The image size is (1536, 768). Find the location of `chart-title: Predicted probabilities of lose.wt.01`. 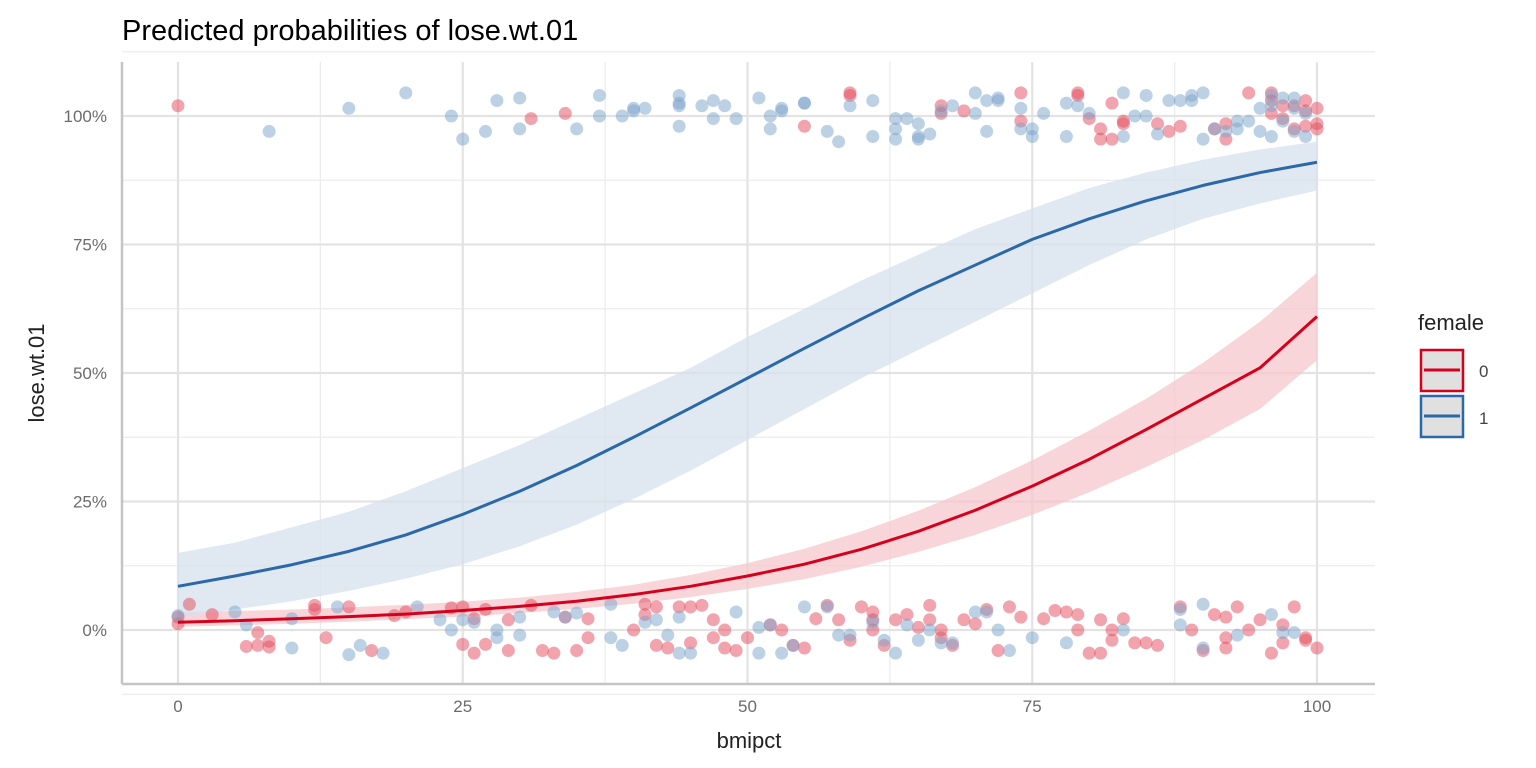

chart-title: Predicted probabilities of lose.wt.01 is located at coordinates (350, 31).